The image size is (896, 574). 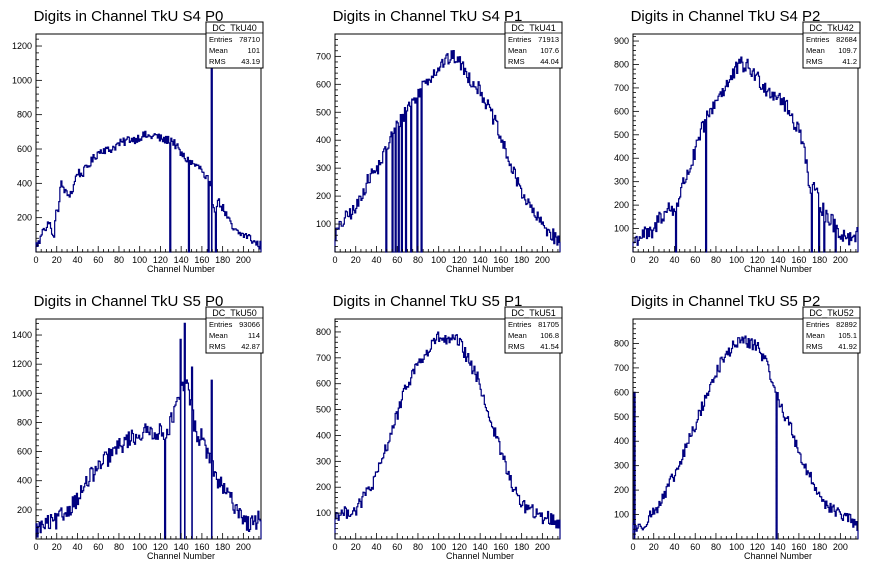 I want to click on stats-value: 41.92, so click(x=847, y=346).